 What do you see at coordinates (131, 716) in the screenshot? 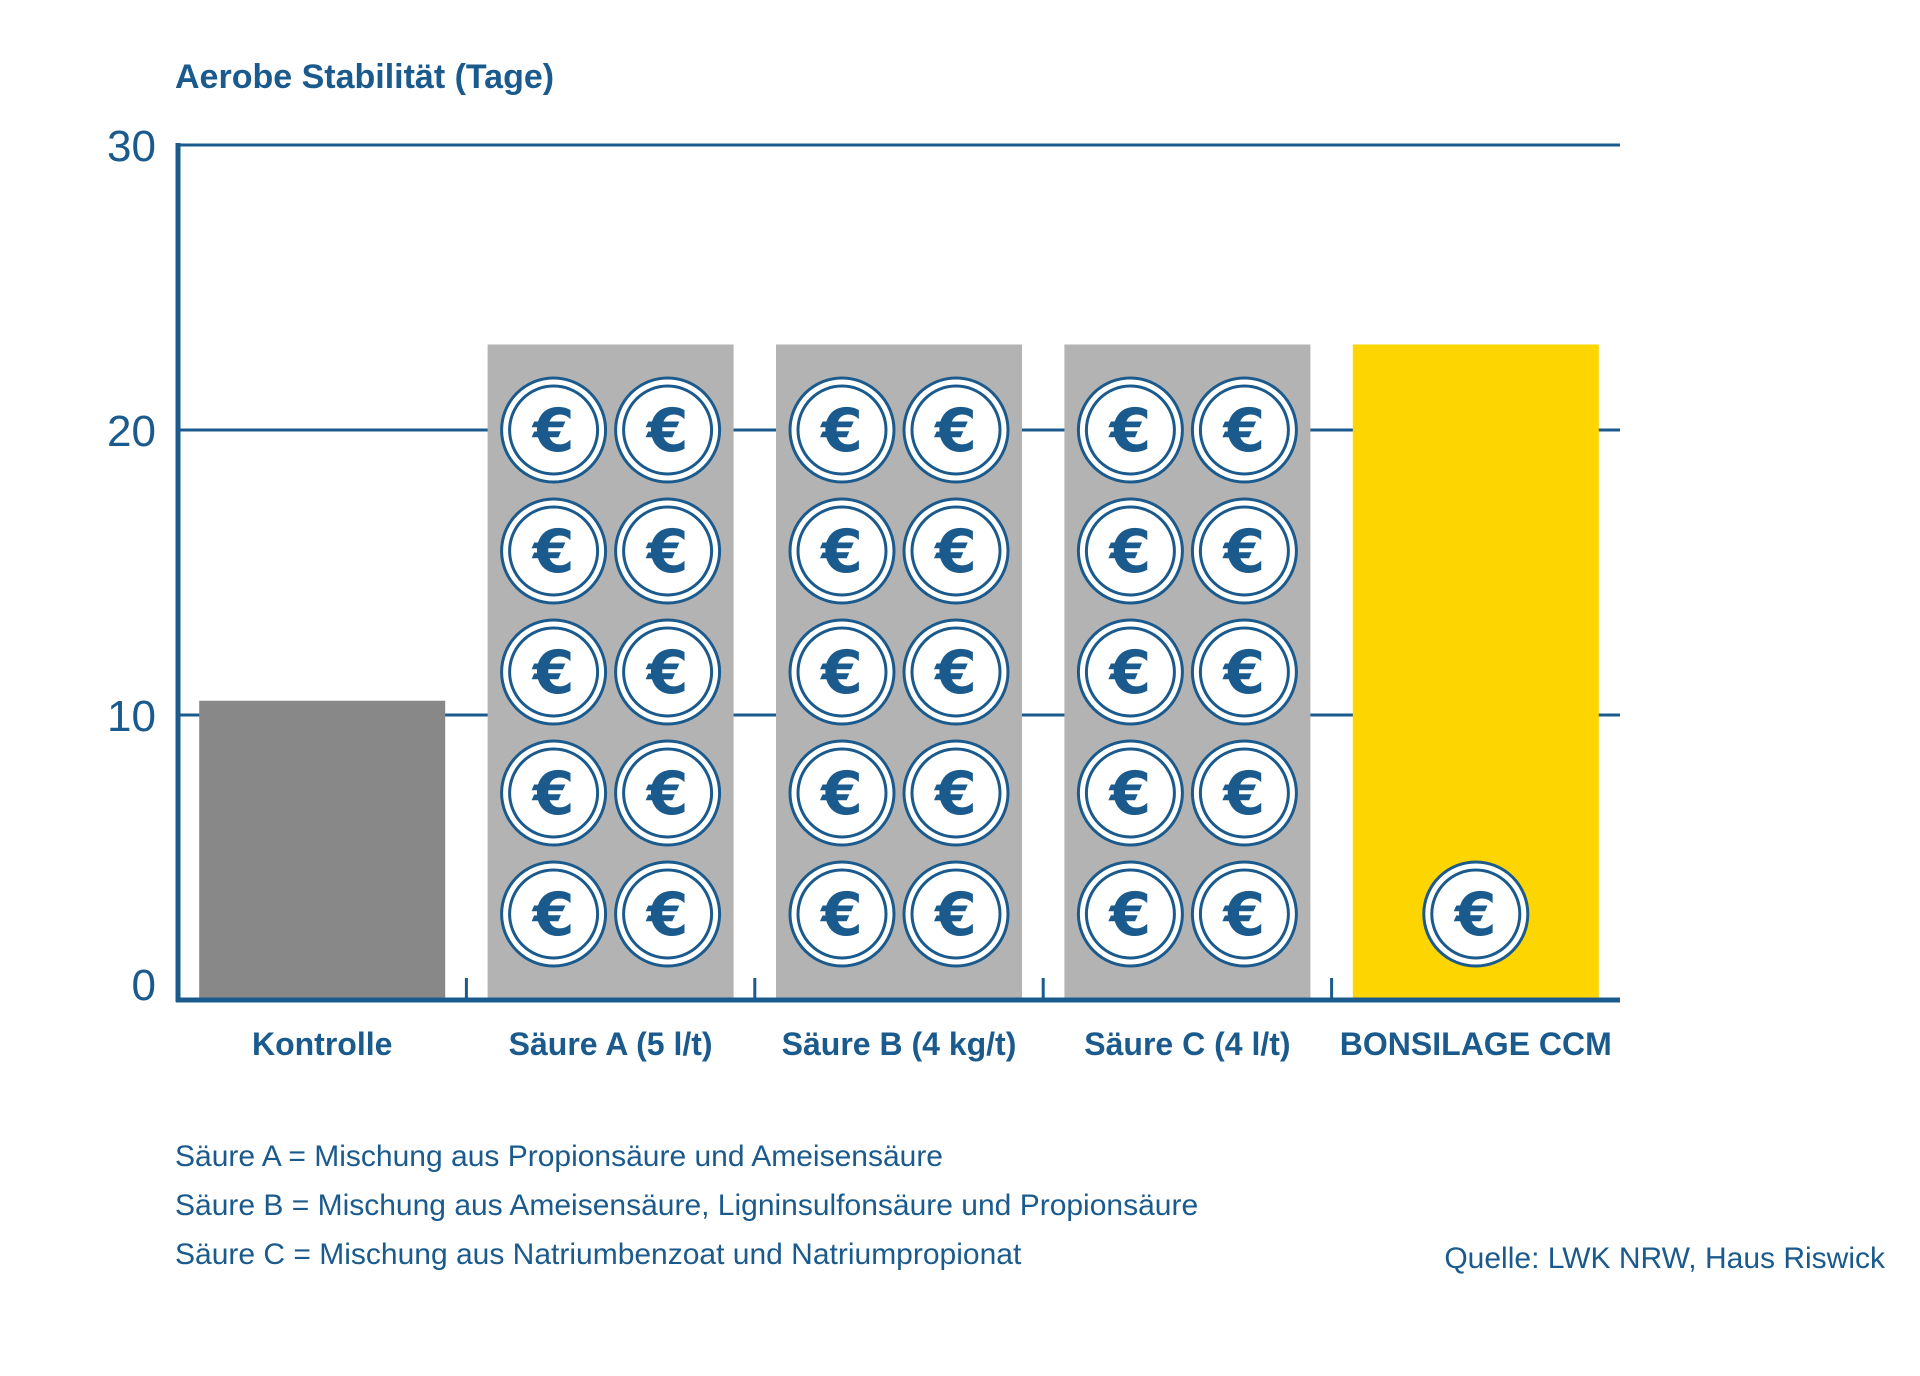
I see `y-tick-label: 10` at bounding box center [131, 716].